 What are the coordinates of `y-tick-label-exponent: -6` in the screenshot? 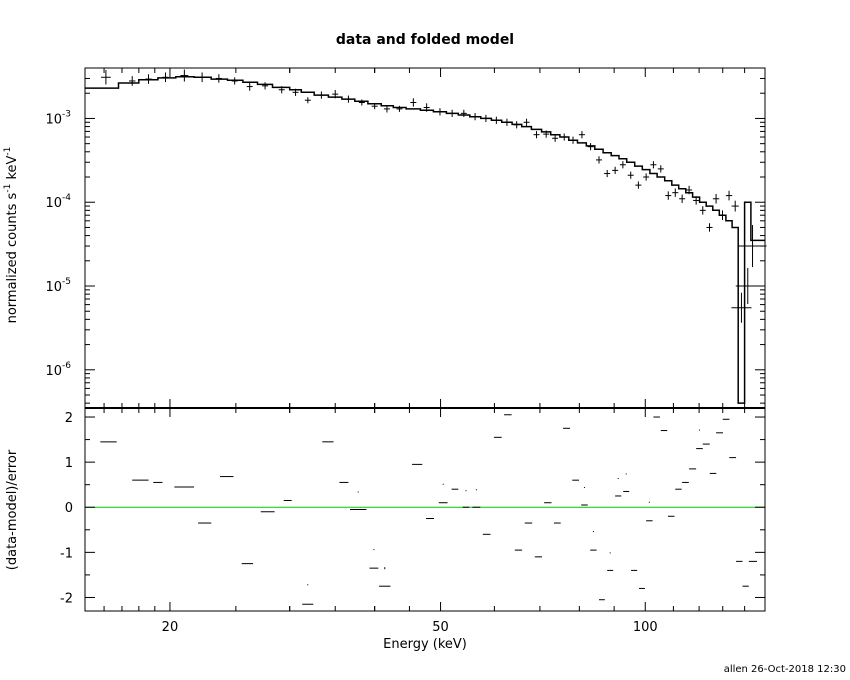 It's located at (66, 366).